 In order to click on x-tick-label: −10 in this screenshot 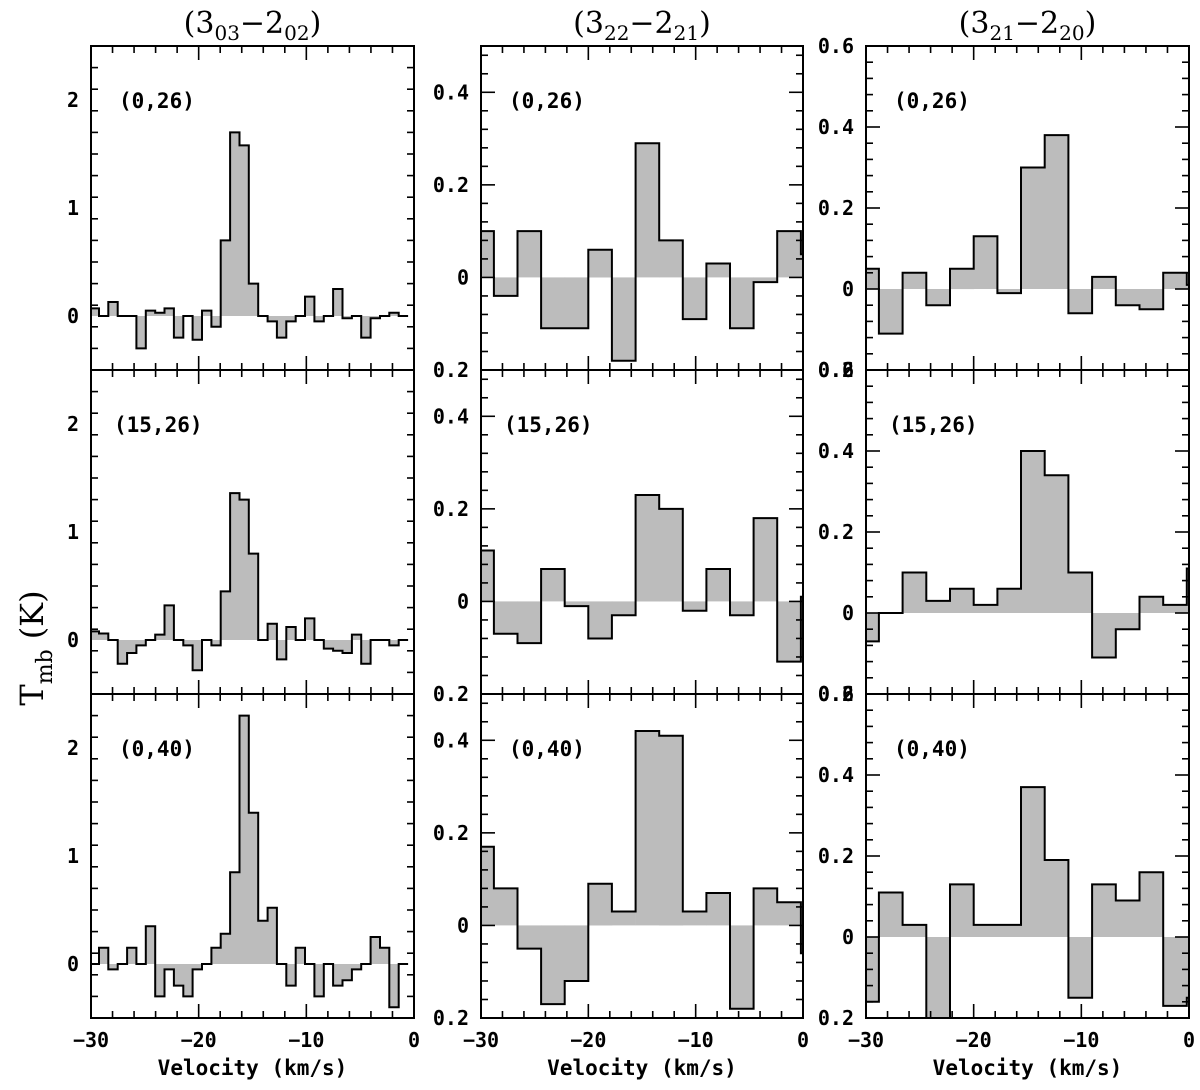, I will do `click(306, 1040)`.